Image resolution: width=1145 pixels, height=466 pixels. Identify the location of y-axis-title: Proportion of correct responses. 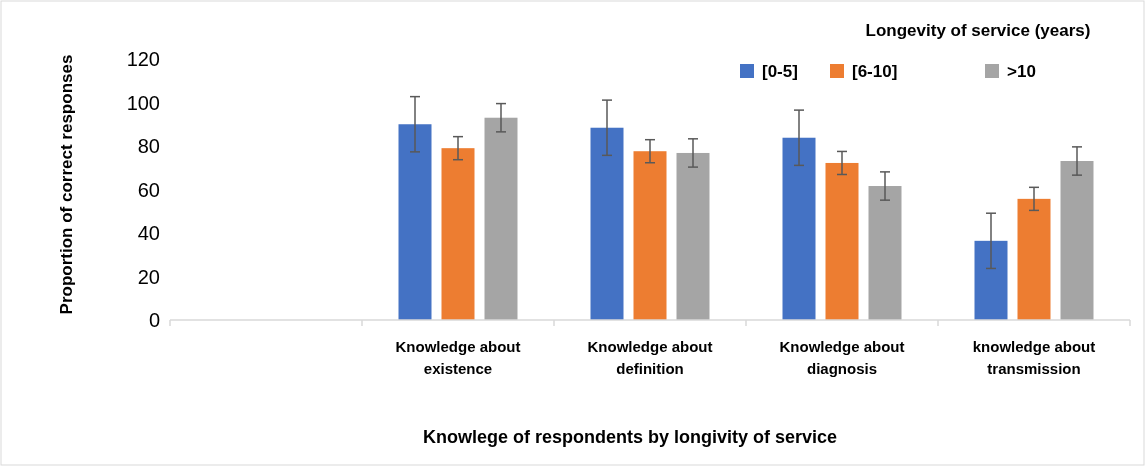
(66, 184).